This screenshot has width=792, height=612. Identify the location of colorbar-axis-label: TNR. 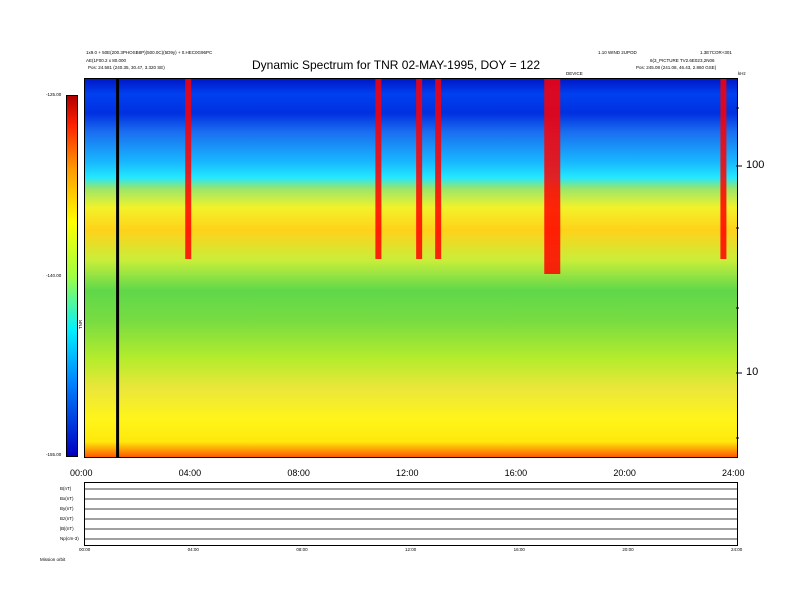
(81, 324).